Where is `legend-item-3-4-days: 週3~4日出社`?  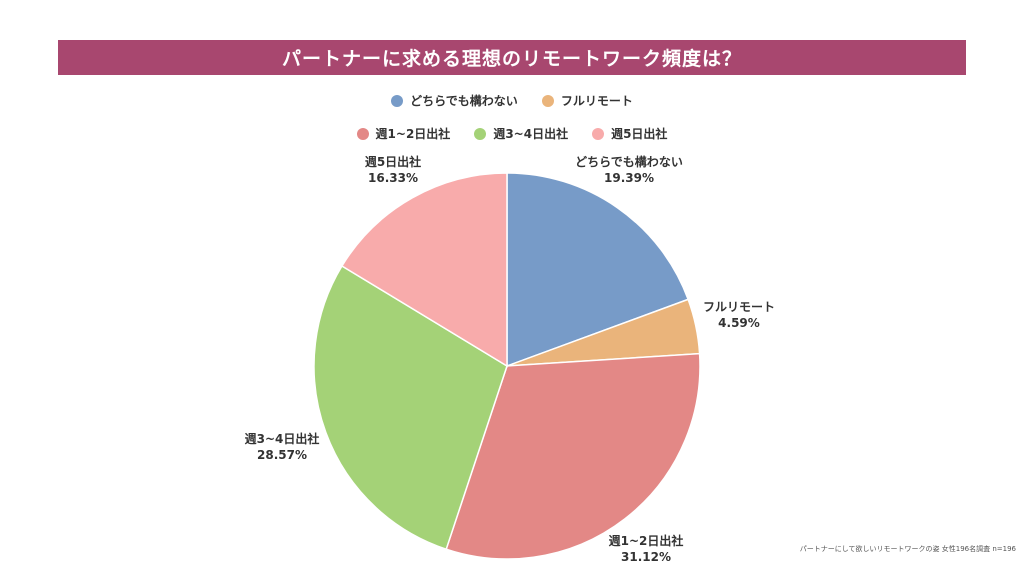
legend-item-3-4-days: 週3~4日出社 is located at coordinates (521, 133).